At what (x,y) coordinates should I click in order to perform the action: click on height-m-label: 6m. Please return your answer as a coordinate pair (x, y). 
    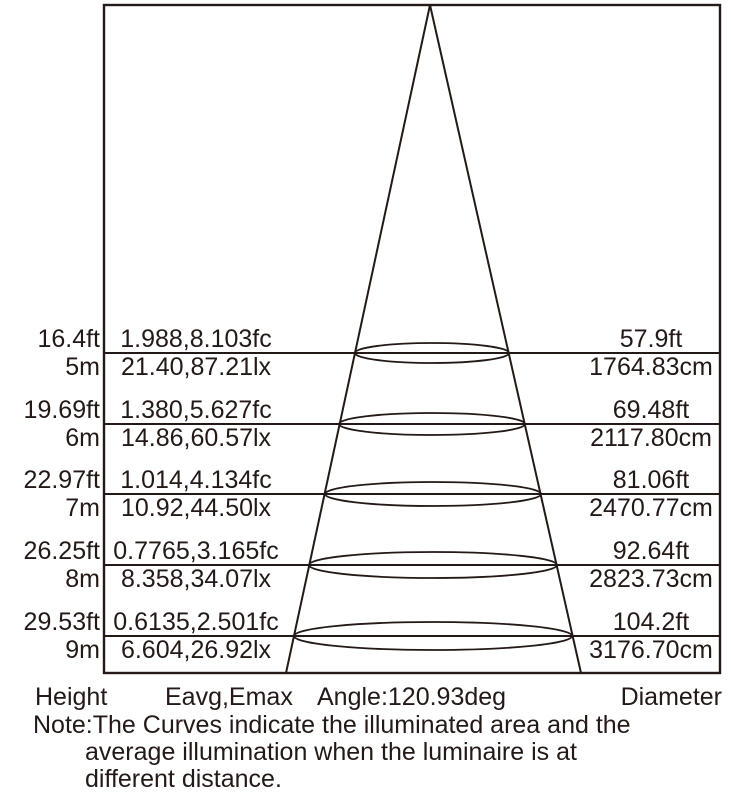
    Looking at the image, I should click on (82, 438).